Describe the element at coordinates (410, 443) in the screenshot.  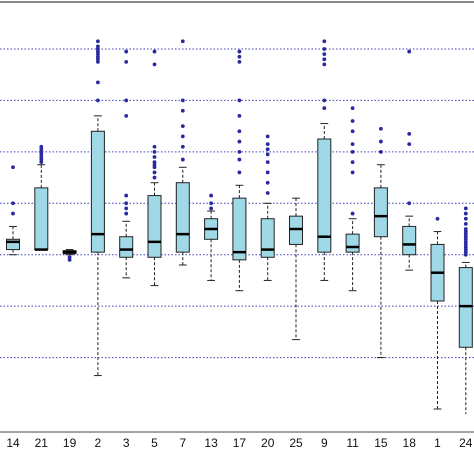
I see `x-tick-label: 18` at that location.